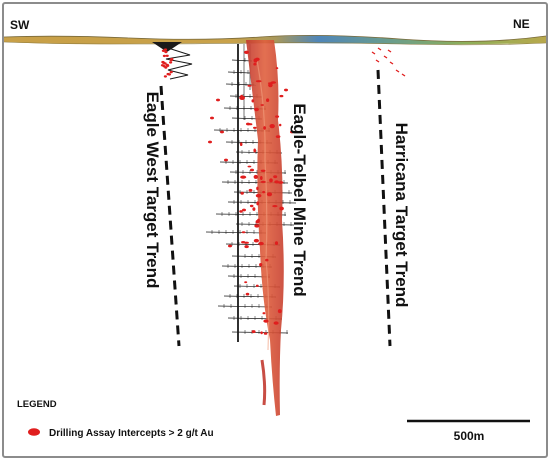 The height and width of the screenshot is (460, 550). What do you see at coordinates (152, 190) in the screenshot?
I see `eagle-west-trend-label: Eagle West Target Trend` at bounding box center [152, 190].